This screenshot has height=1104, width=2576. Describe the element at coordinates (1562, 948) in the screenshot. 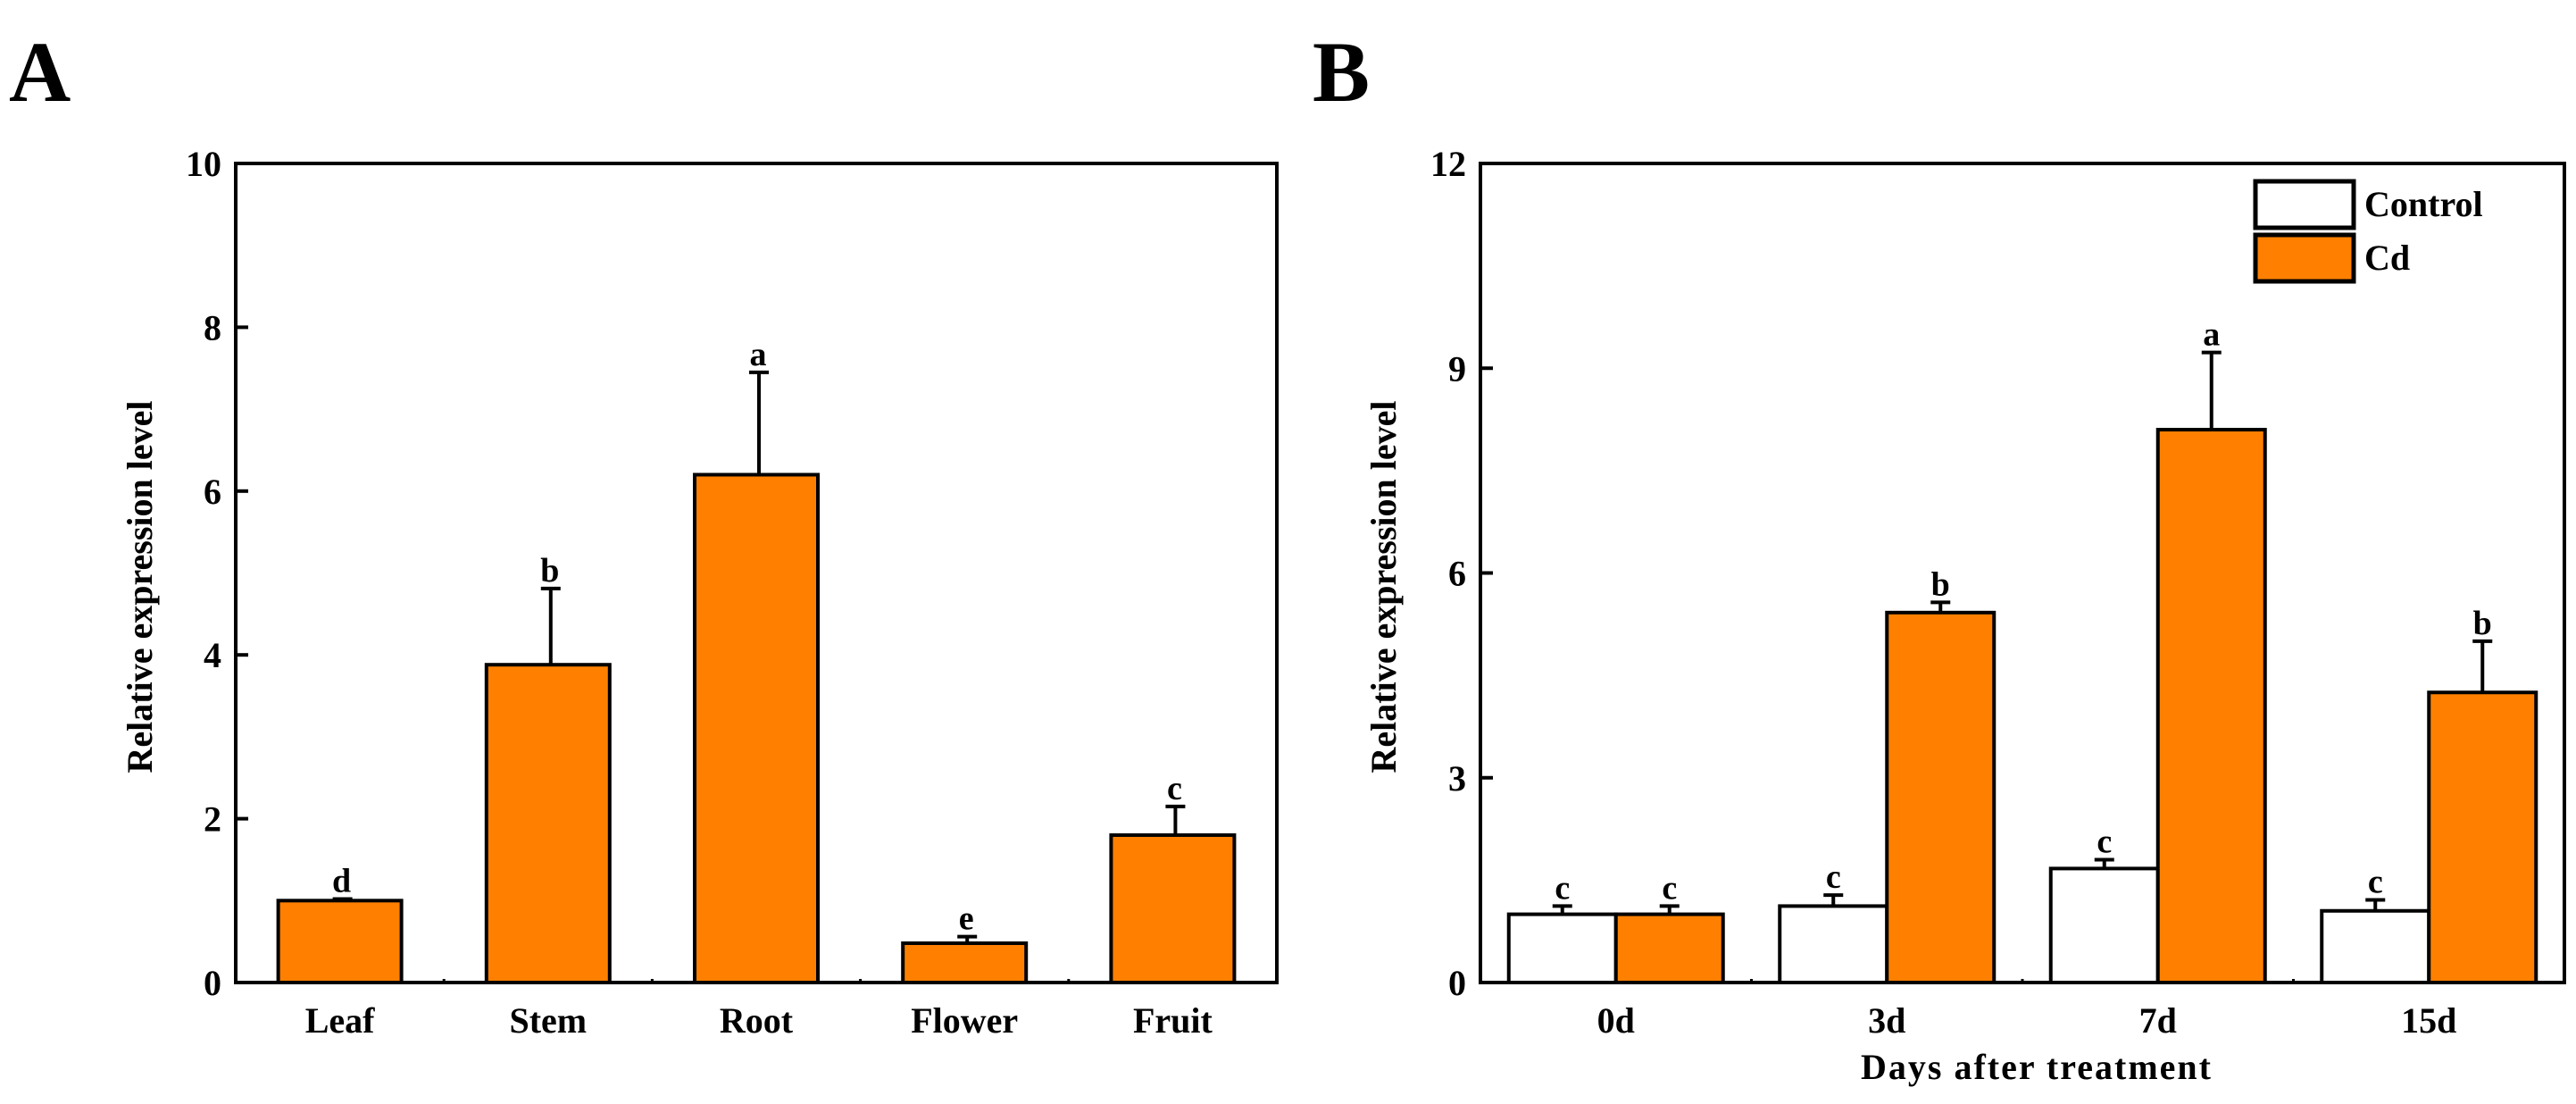

I see `panel-b-bar-control-0d` at that location.